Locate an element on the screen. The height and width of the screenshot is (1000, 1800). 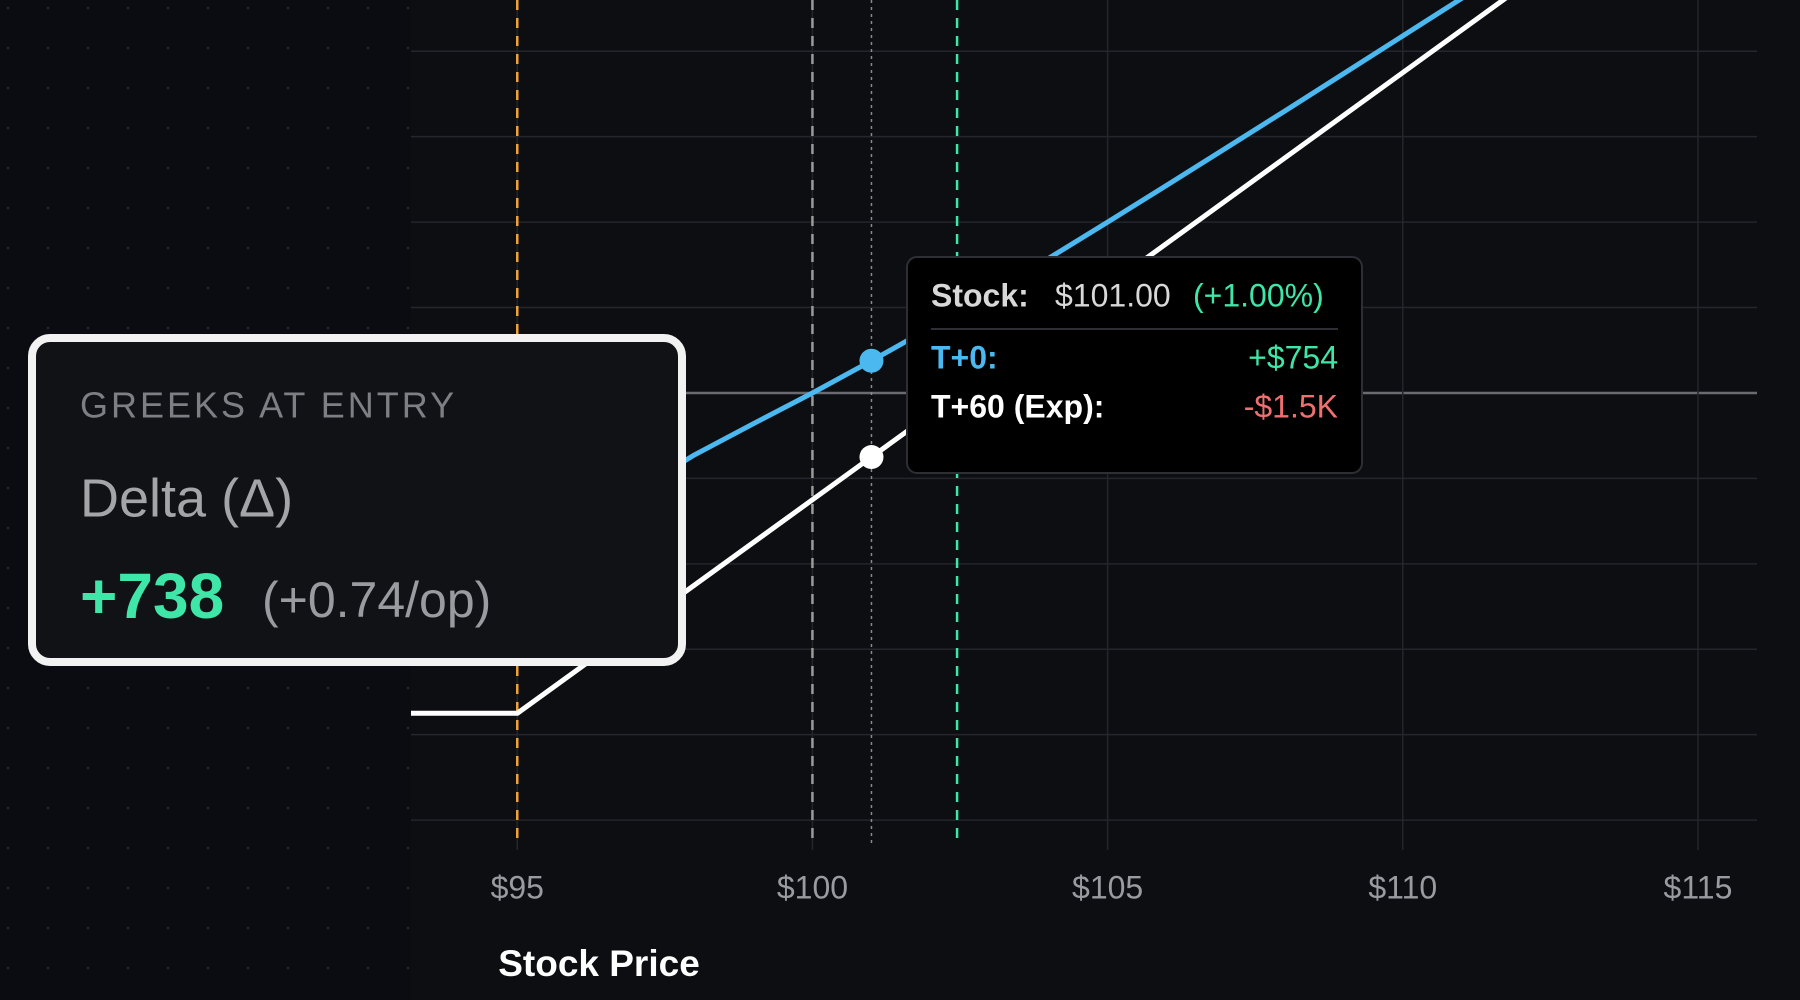
x-tick-label: $100 is located at coordinates (812, 887).